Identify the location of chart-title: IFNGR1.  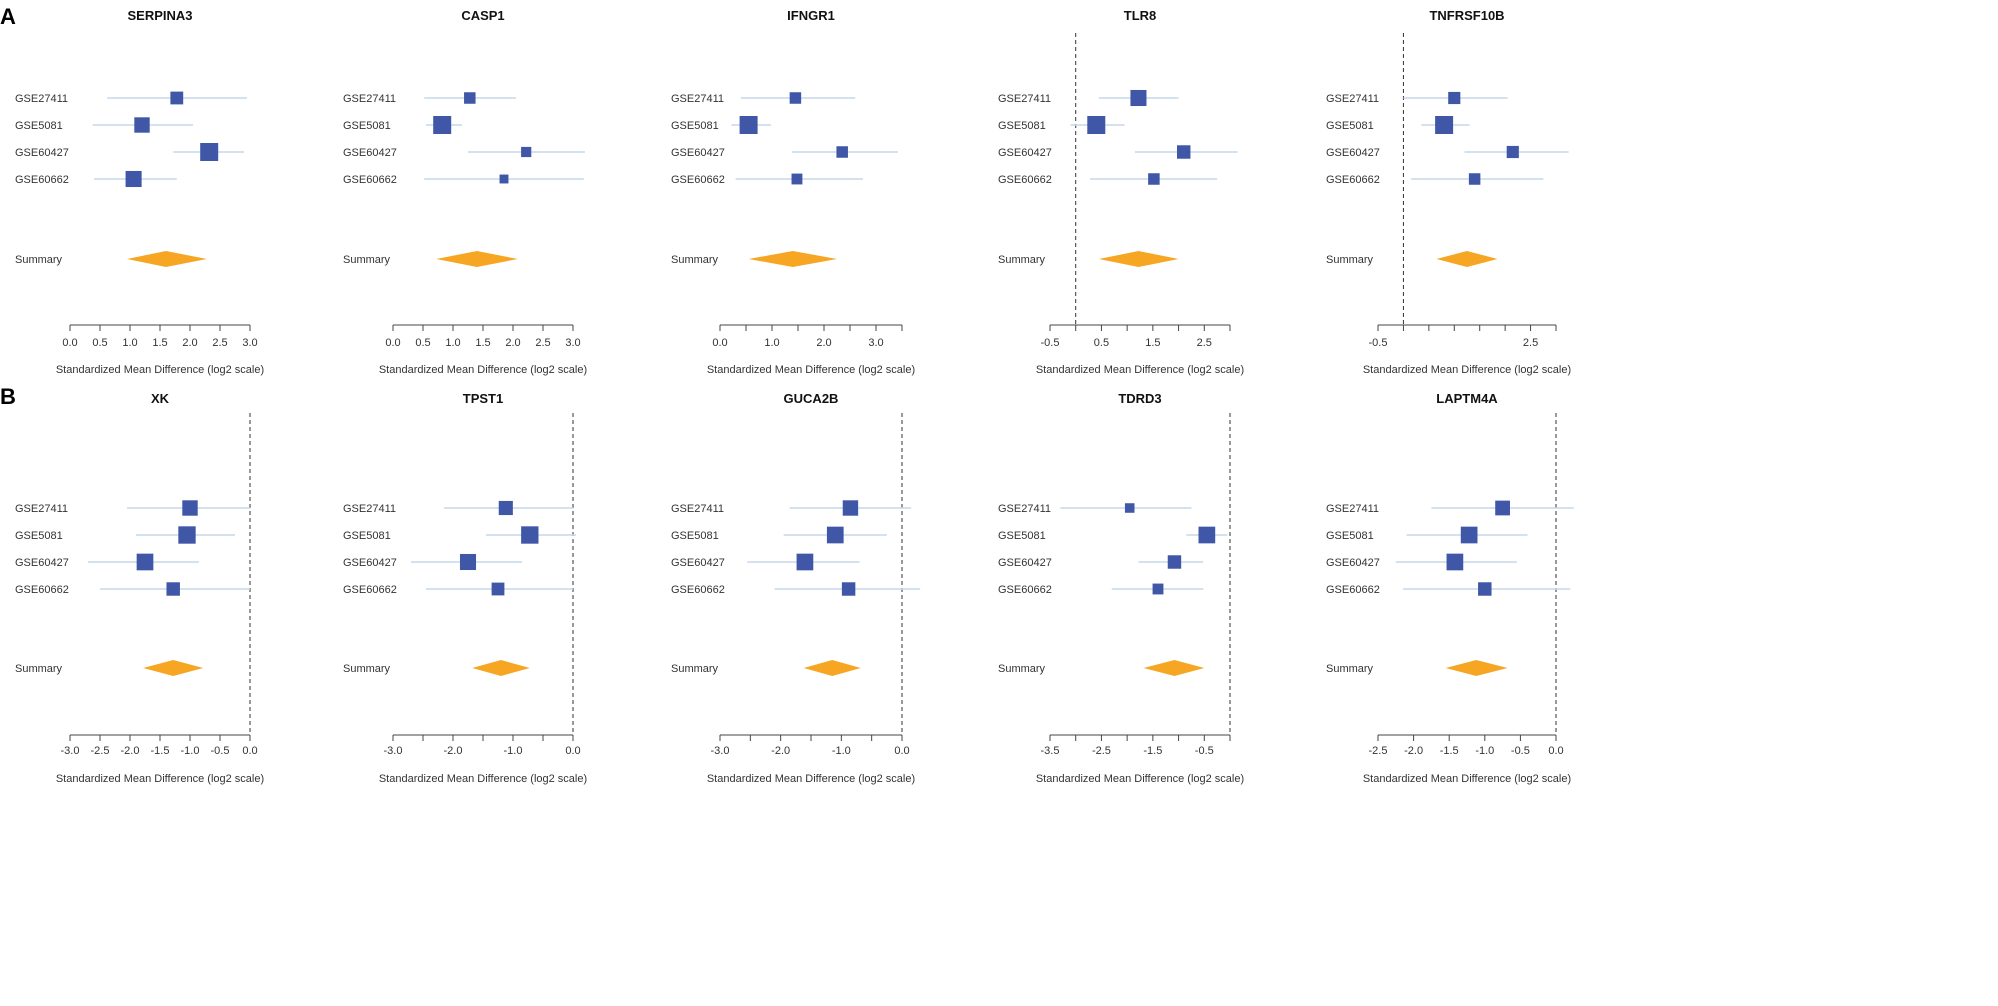
(811, 15).